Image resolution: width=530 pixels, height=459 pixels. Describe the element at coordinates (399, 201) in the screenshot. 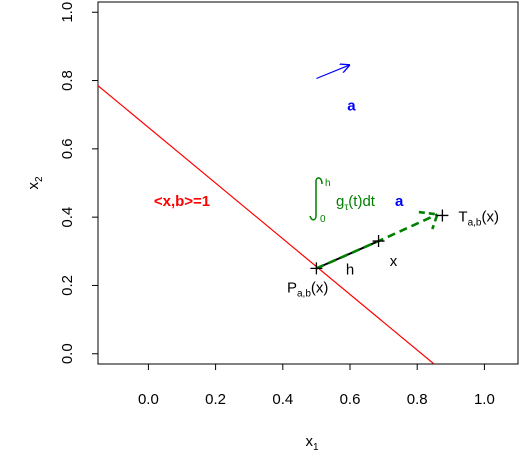

I see `integral-vector: a` at that location.